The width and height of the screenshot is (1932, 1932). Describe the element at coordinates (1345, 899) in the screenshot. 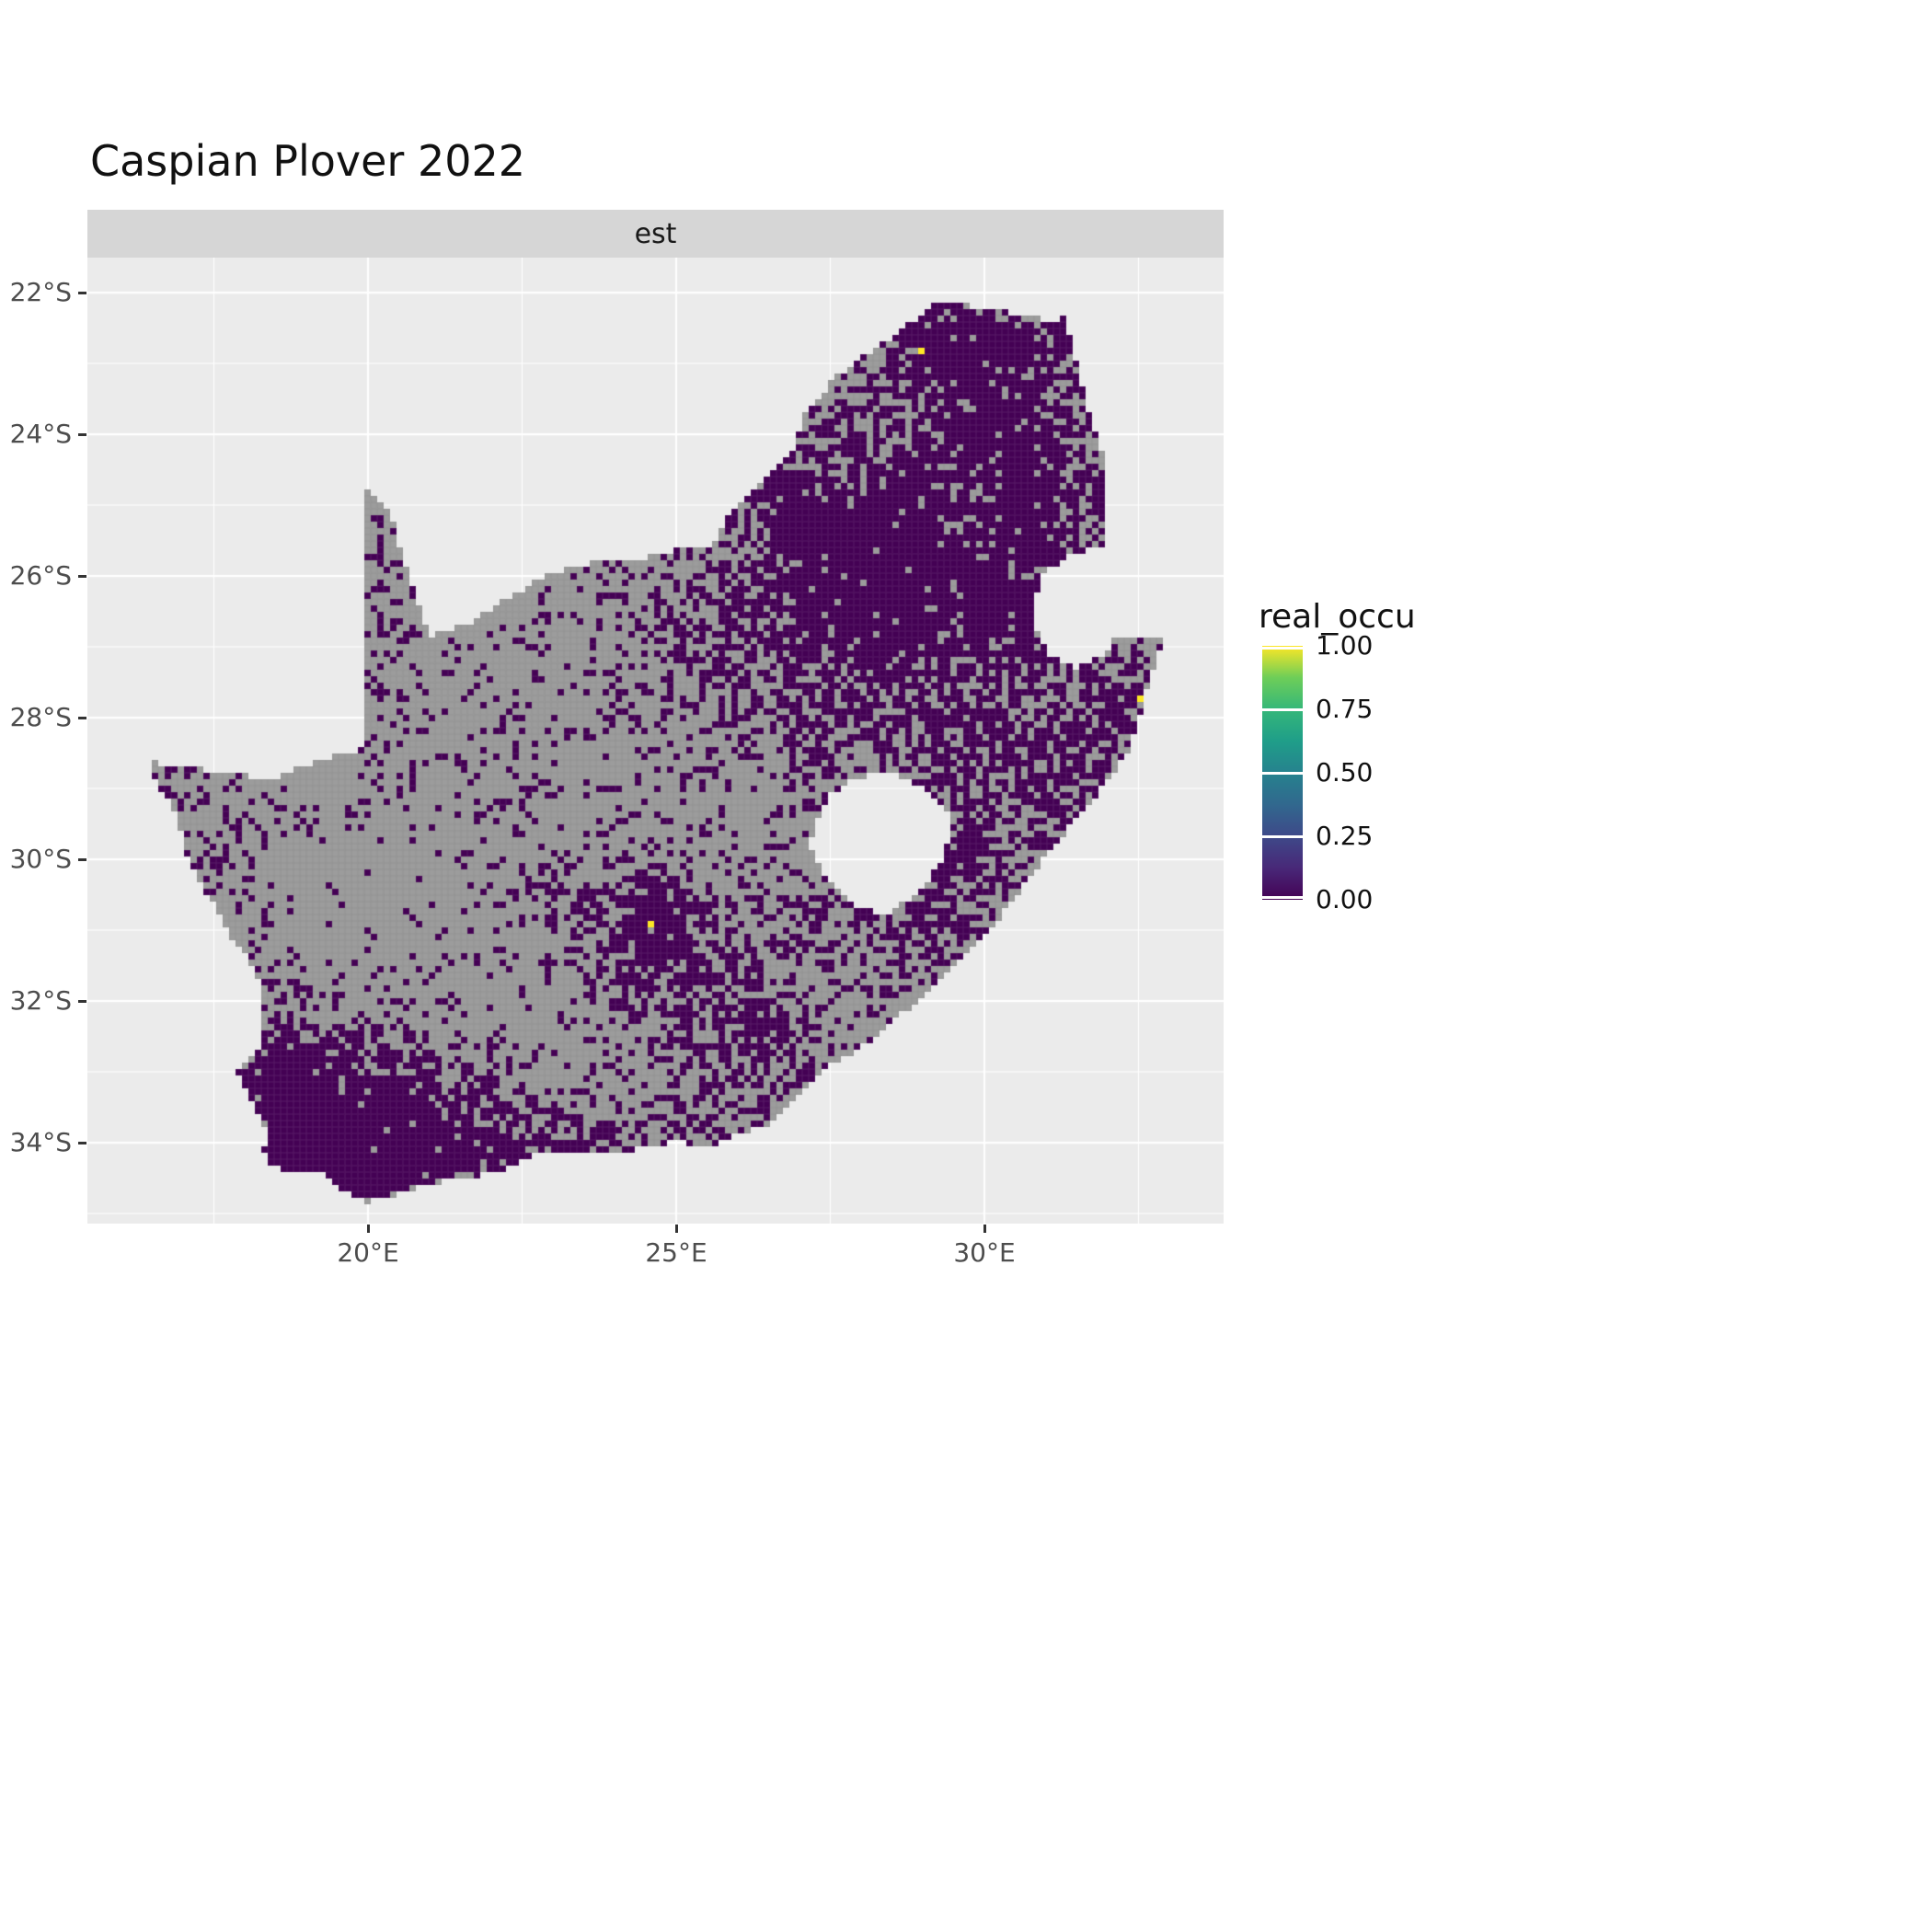

I see `legend-label: 0.00` at that location.